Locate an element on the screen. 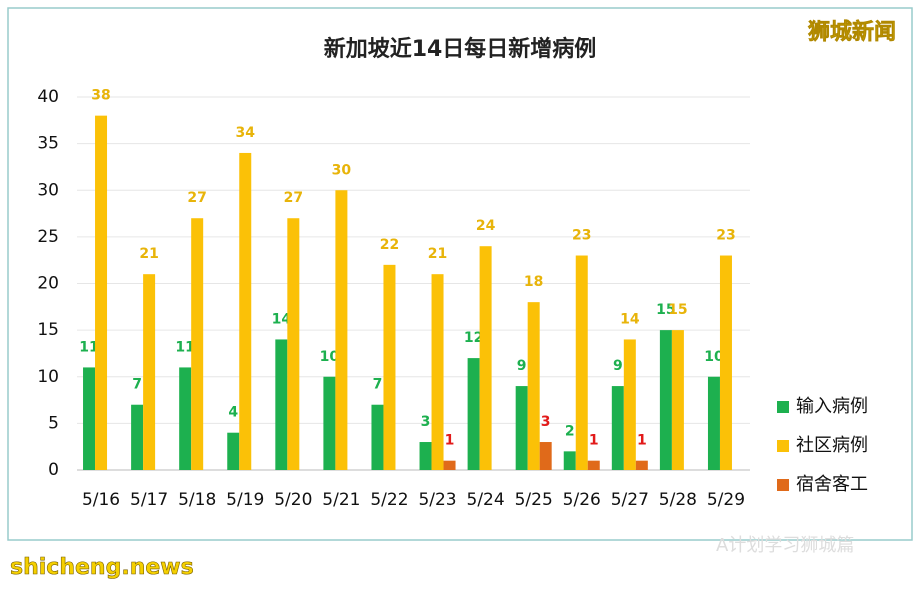 The width and height of the screenshot is (920, 590). x-tick-label: 5/23 is located at coordinates (437, 500).